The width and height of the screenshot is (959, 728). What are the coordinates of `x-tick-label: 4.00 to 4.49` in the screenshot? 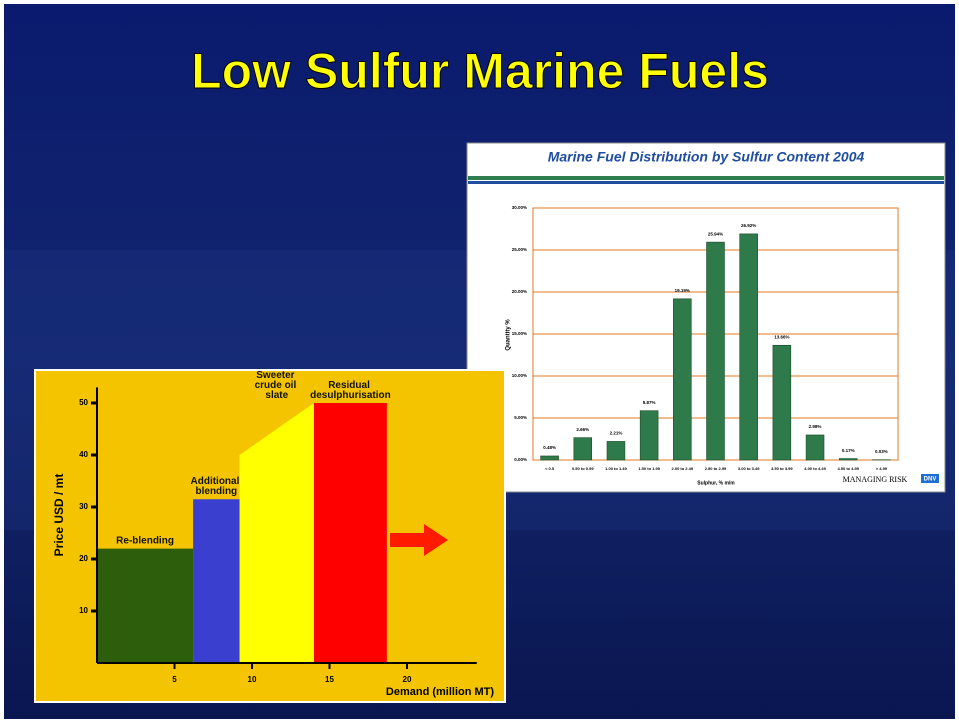 It's located at (815, 468).